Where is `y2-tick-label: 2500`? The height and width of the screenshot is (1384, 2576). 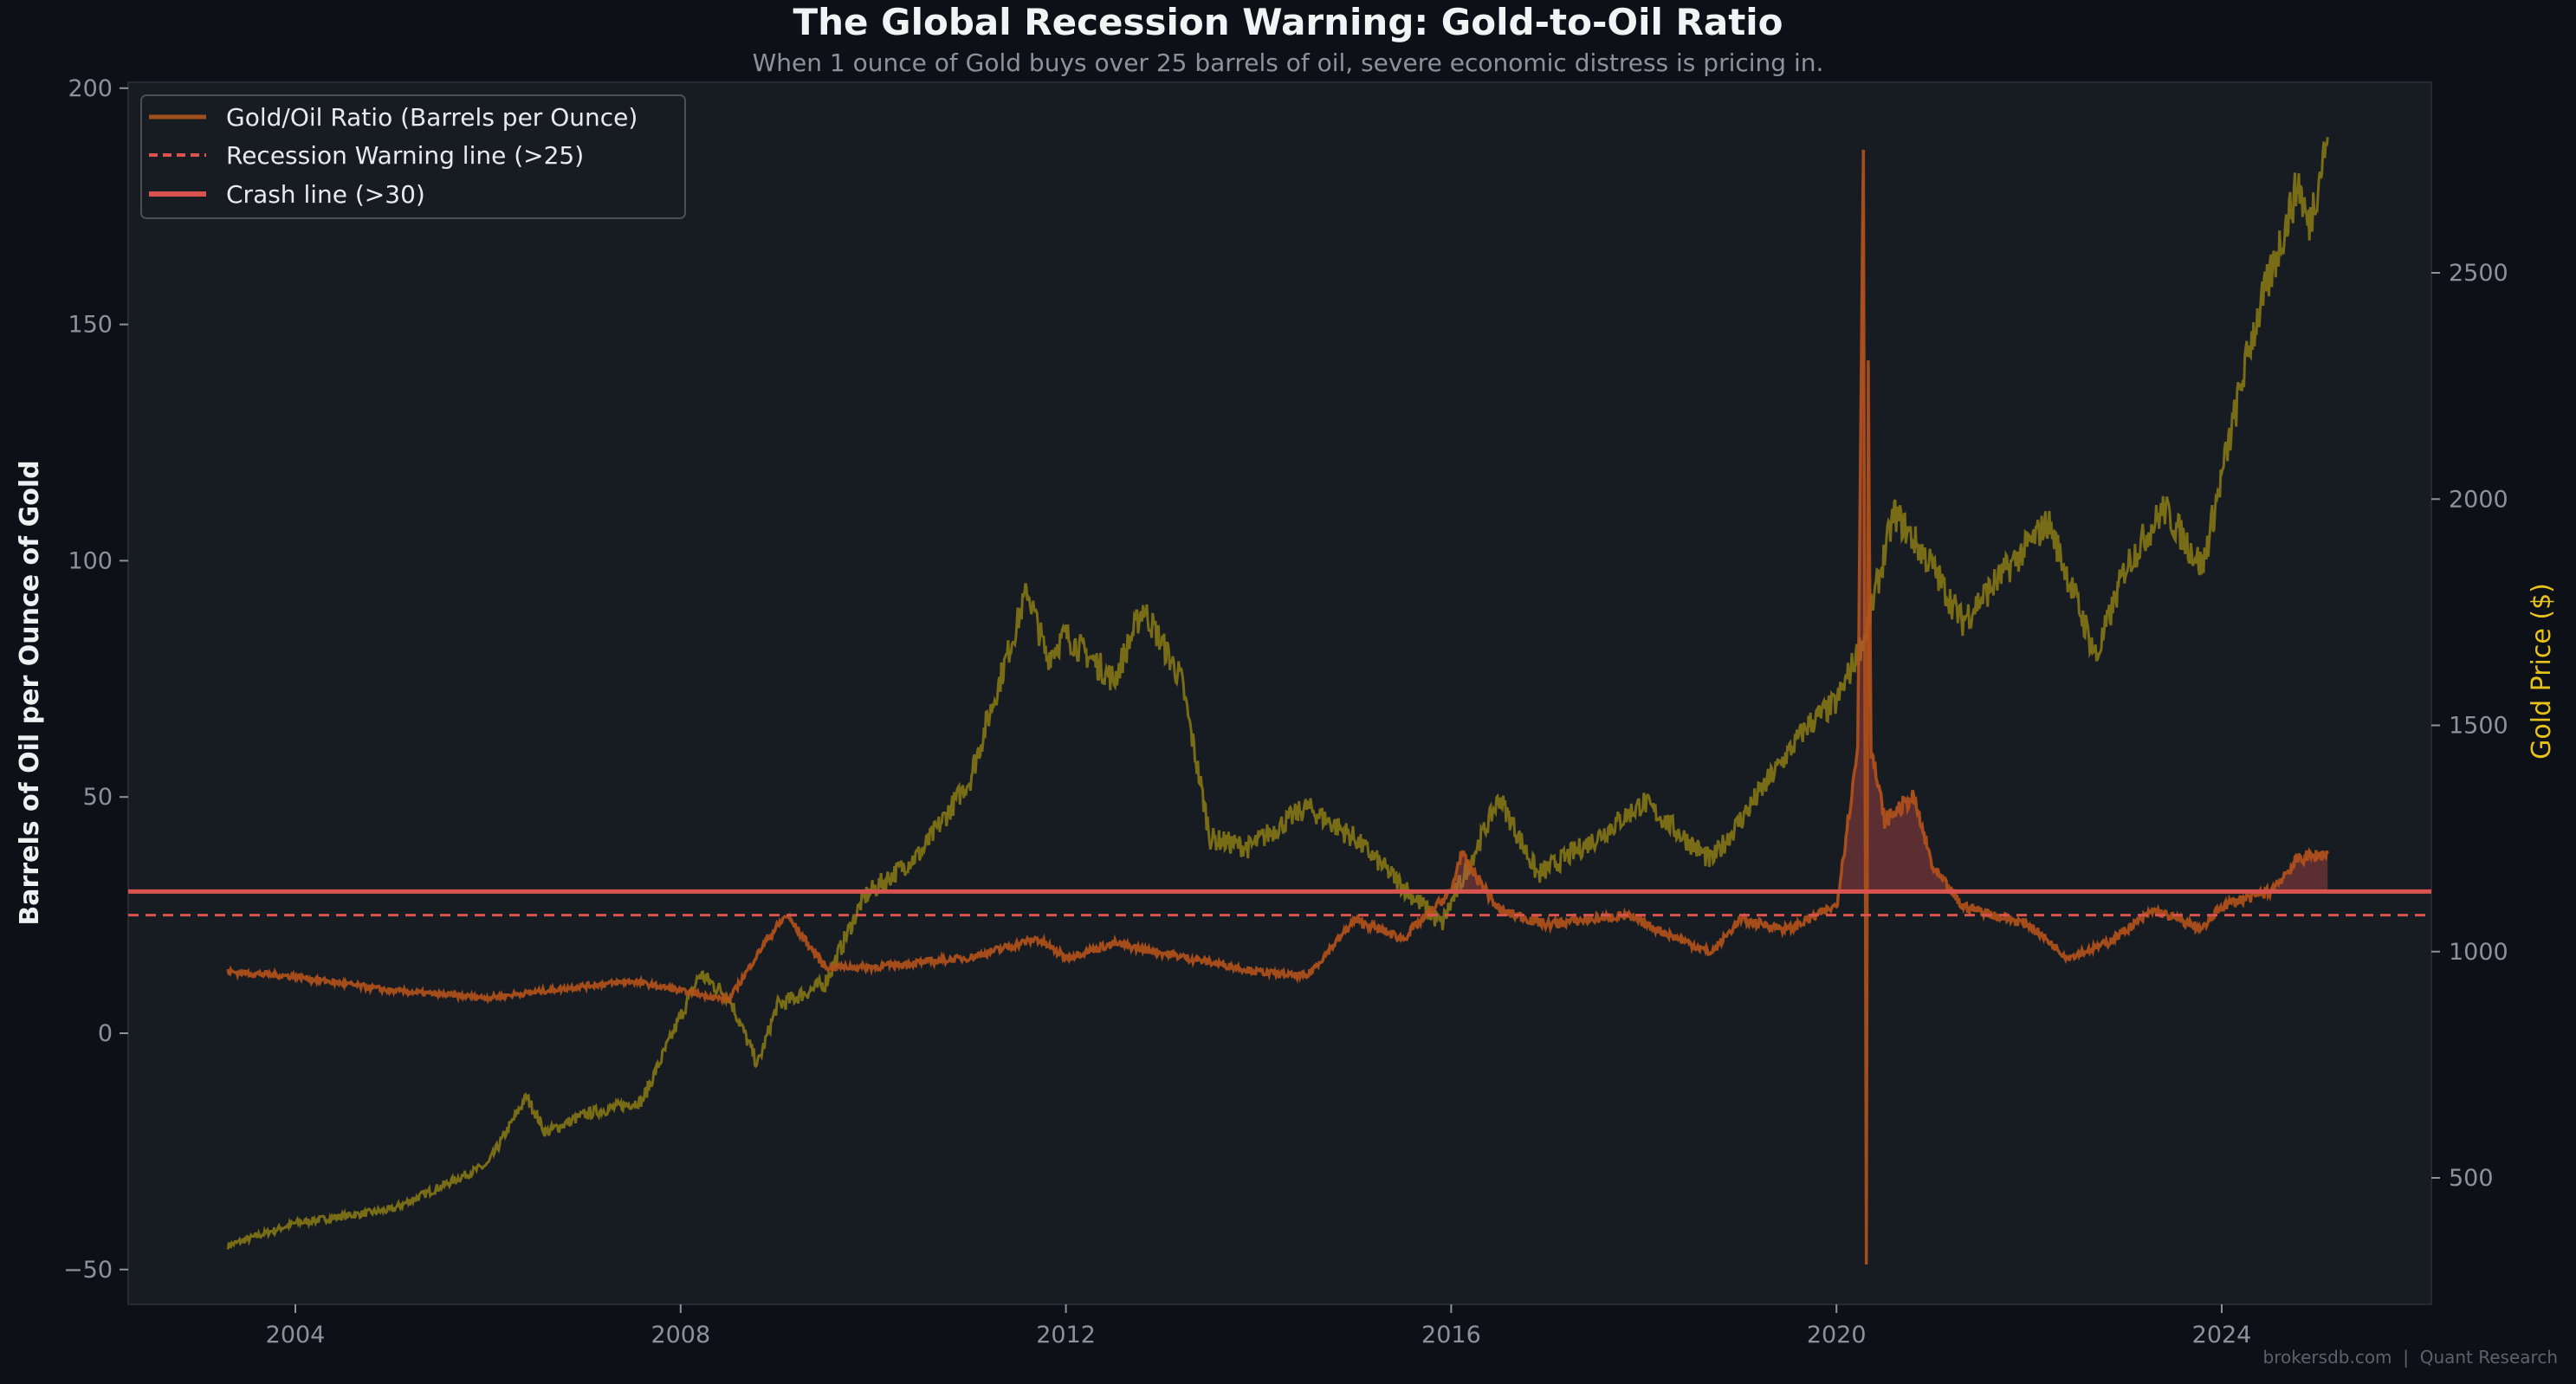 y2-tick-label: 2500 is located at coordinates (2478, 273).